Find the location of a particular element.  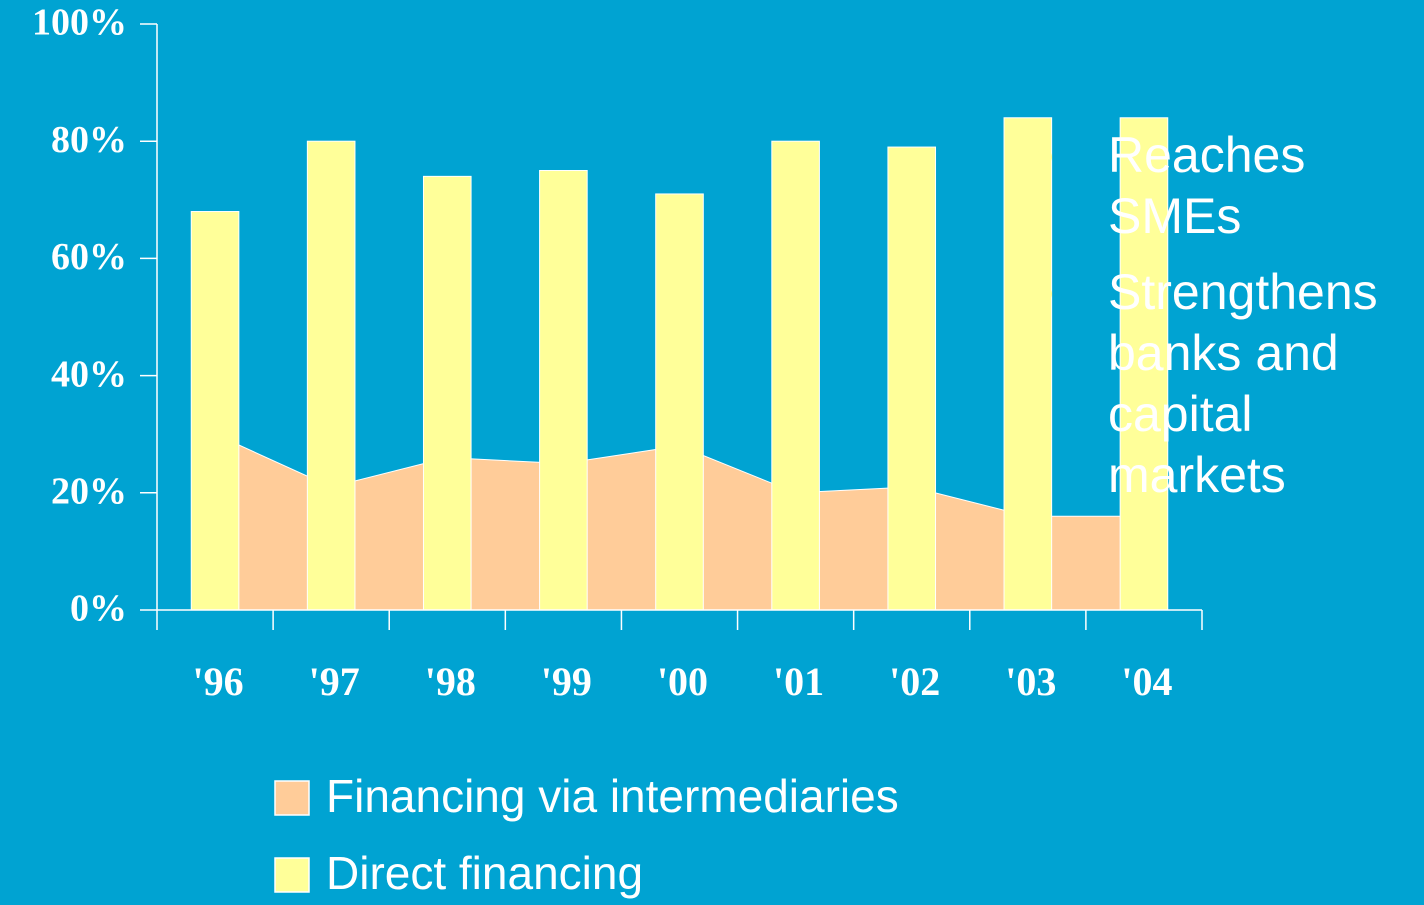

legend-label: Financing via intermediaries is located at coordinates (612, 796).